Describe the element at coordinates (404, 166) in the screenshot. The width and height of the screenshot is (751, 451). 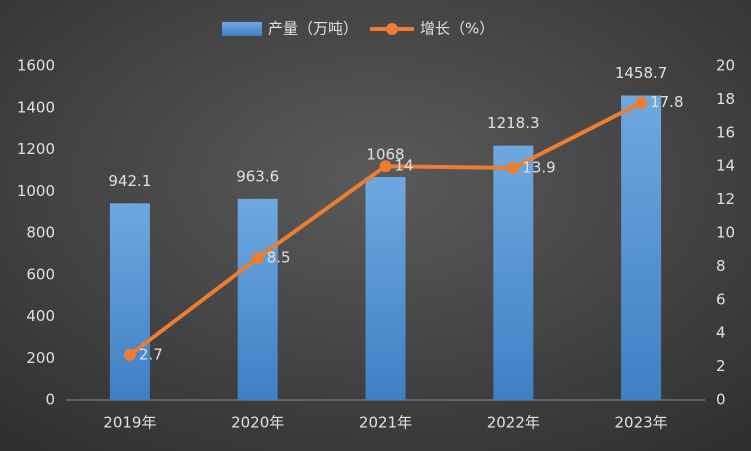
I see `data-label: 14` at that location.